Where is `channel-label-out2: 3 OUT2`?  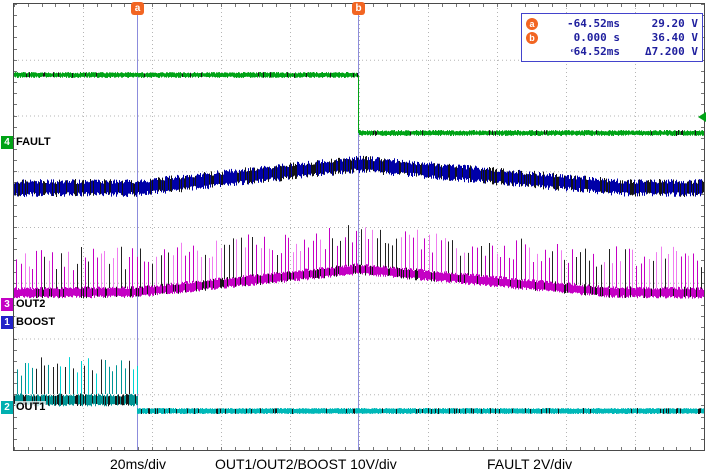 channel-label-out2: 3 OUT2 is located at coordinates (24, 304).